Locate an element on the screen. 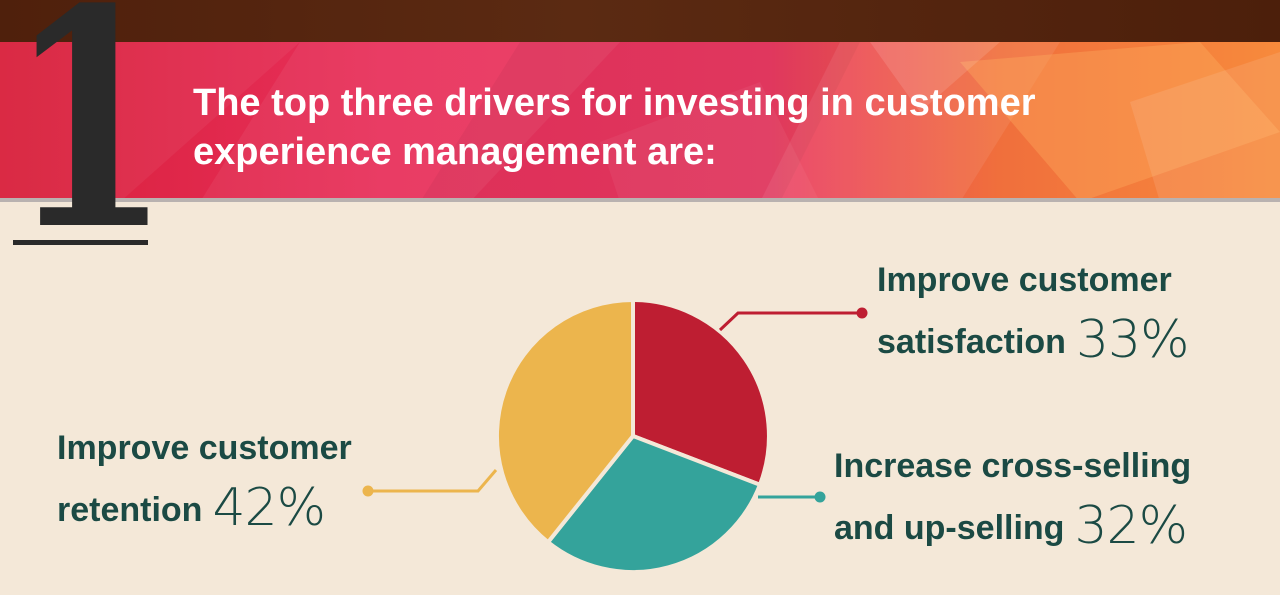  leader-cross-selling is located at coordinates (792, 497).